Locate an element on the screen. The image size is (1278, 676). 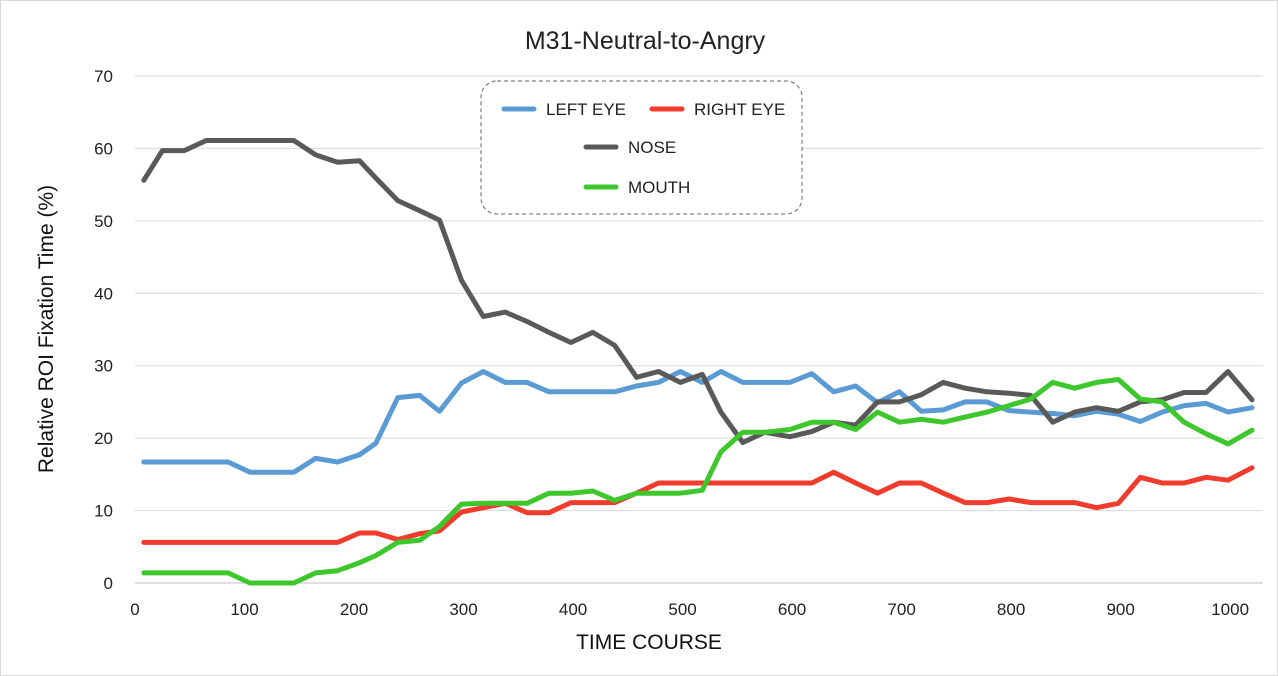
y-tick-label-30: 30 is located at coordinates (103, 366).